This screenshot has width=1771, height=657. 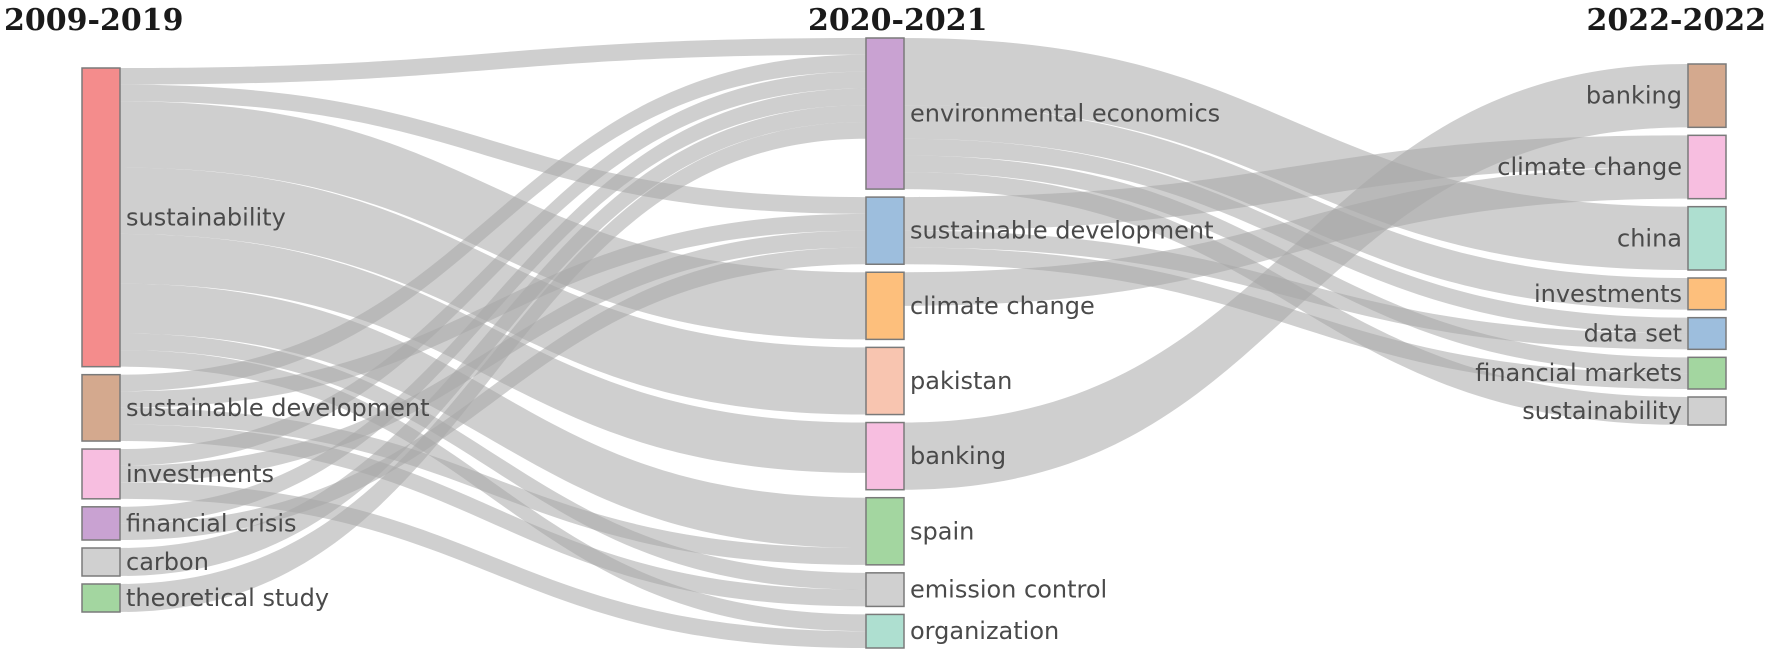 I want to click on label-b_spain: spain, so click(x=942, y=531).